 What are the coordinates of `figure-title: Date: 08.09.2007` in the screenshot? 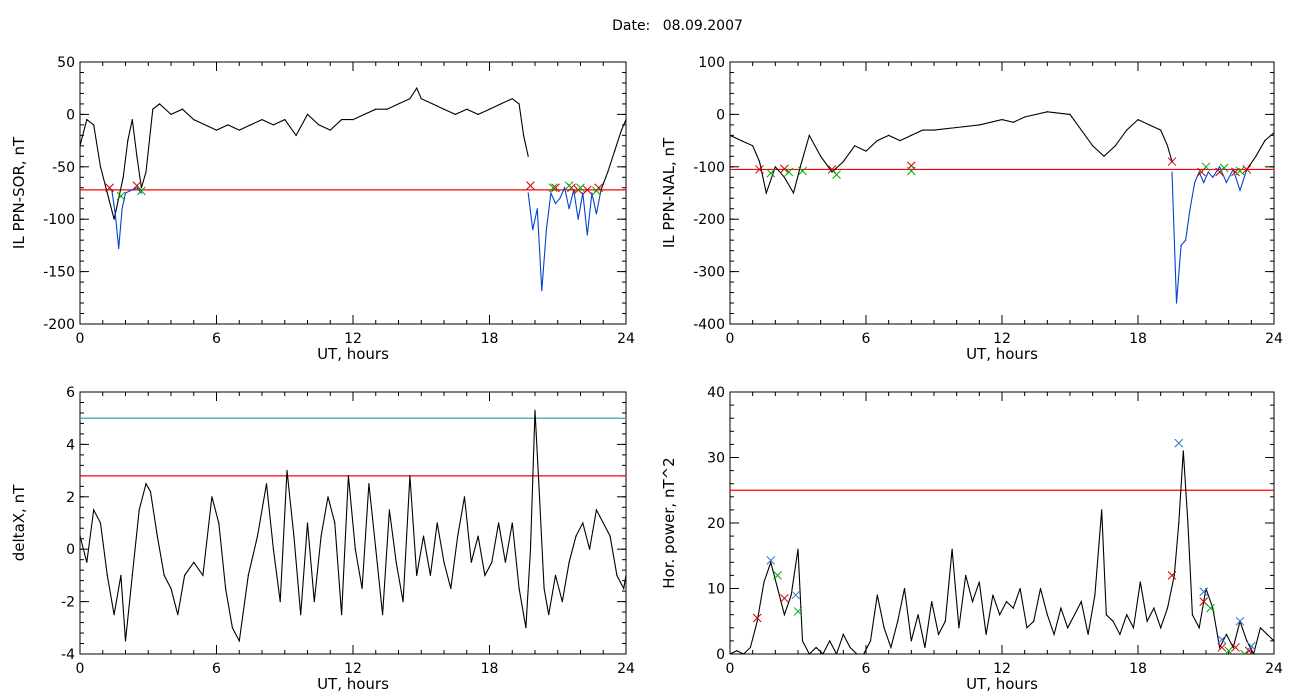 It's located at (650, 26).